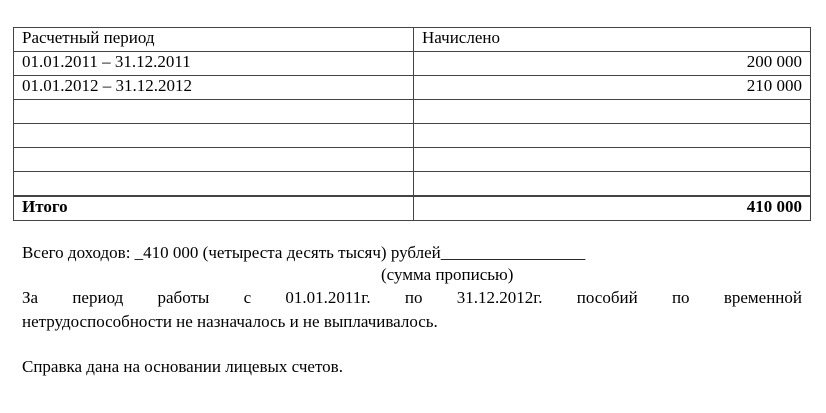  What do you see at coordinates (612, 39) in the screenshot?
I see `header-accrued: Начислено` at bounding box center [612, 39].